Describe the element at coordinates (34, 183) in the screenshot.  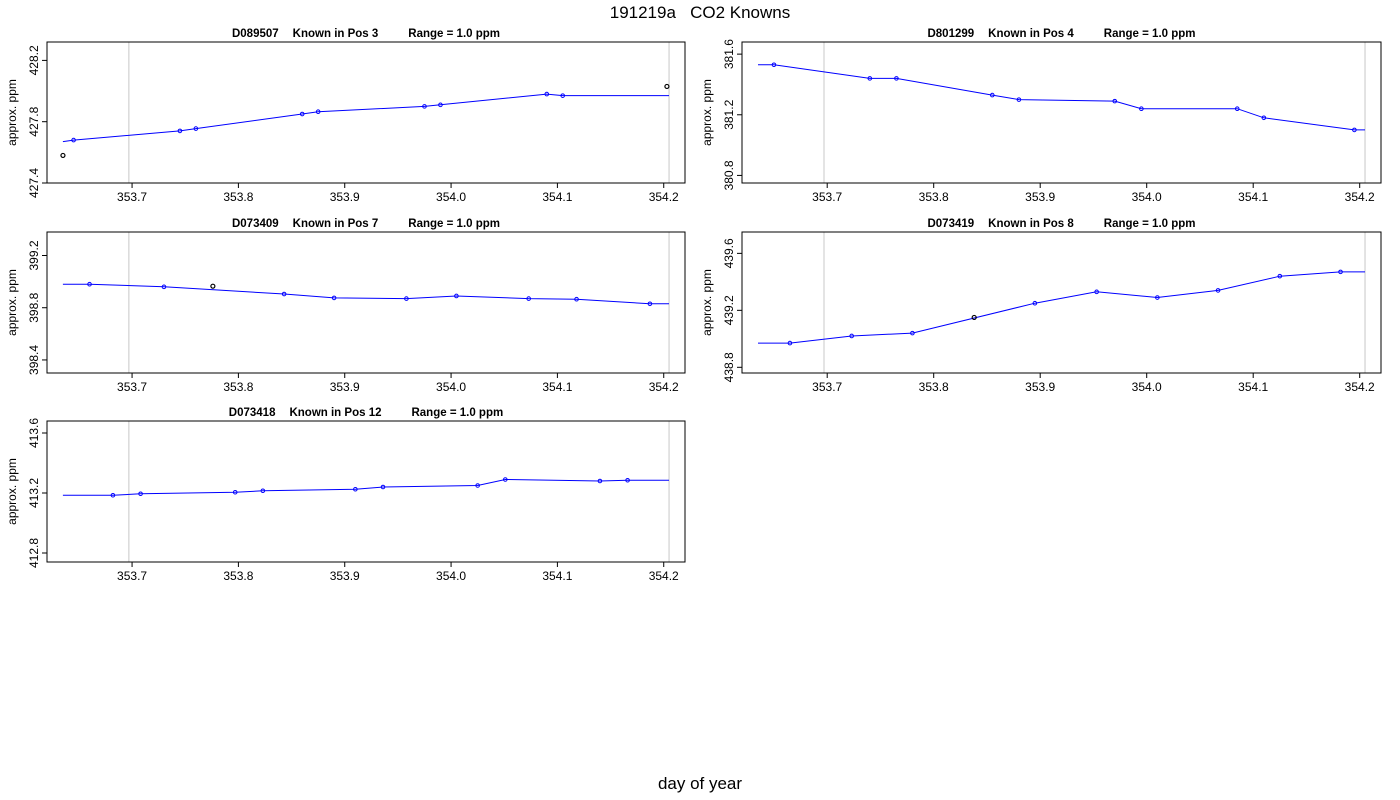
I see `y-tick-label: 427.4` at that location.